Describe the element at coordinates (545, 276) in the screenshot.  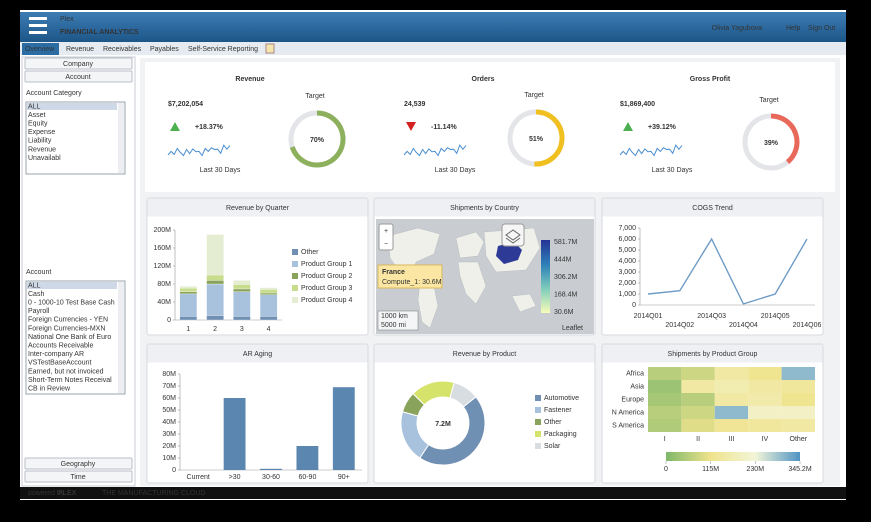
I see `map-colorbar` at that location.